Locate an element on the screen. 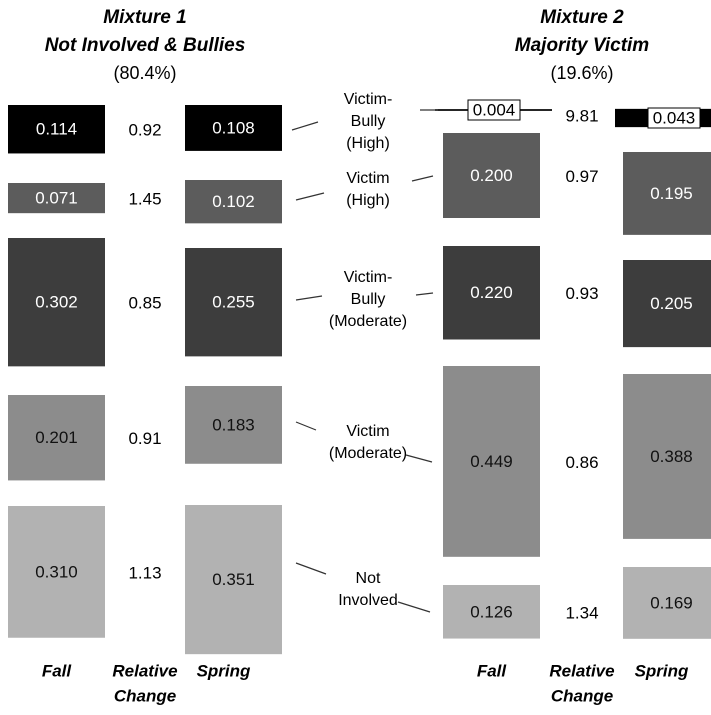 This screenshot has height=715, width=711. proportion-label: 0.169 is located at coordinates (671, 602).